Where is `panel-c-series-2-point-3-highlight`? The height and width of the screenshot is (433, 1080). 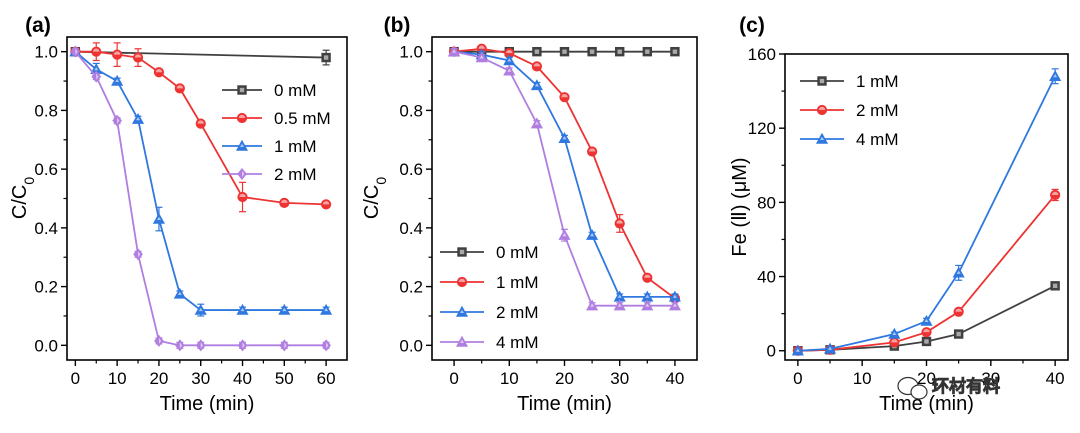 panel-c-series-2-point-3-highlight is located at coordinates (926, 320).